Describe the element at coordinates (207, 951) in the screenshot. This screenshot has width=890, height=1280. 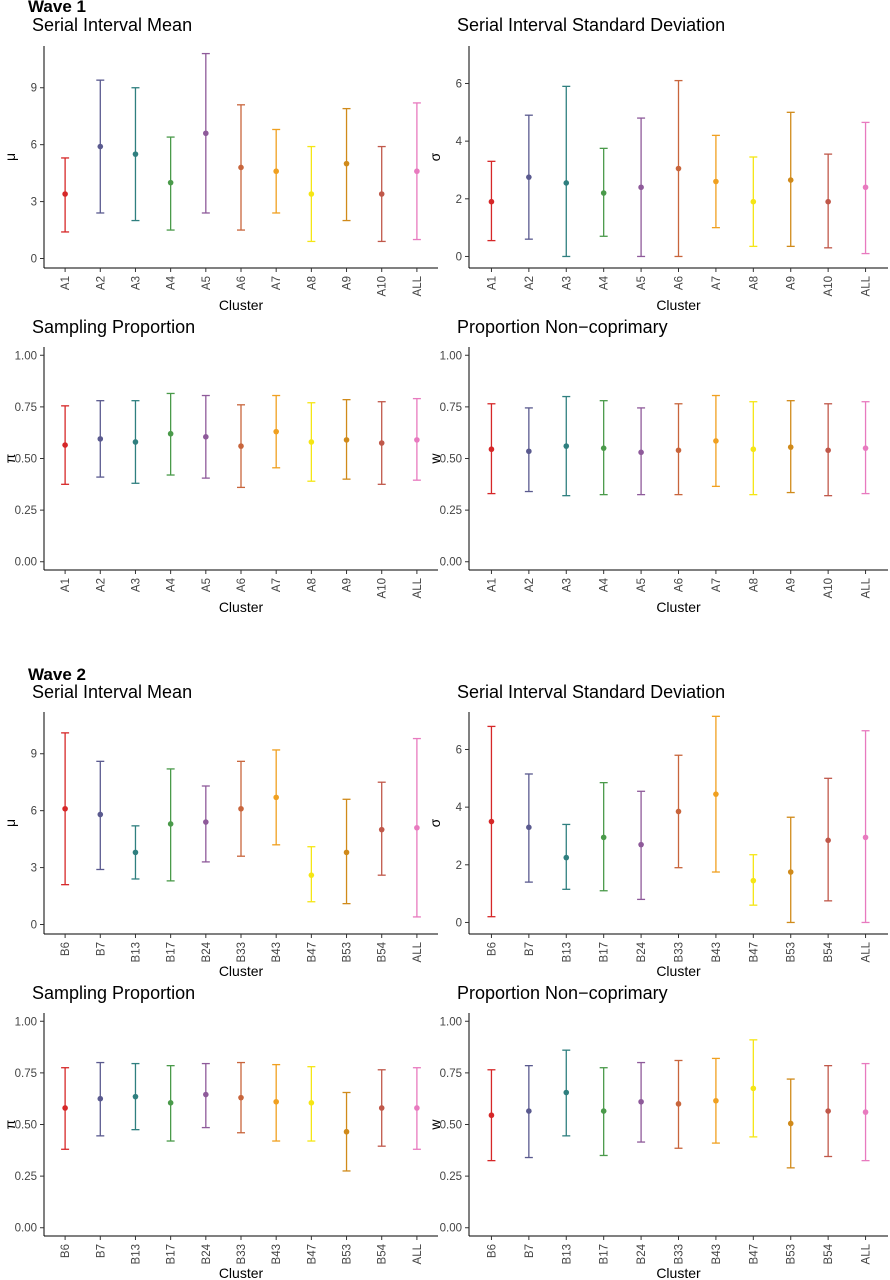
I see `x-tick-label: B24` at that location.